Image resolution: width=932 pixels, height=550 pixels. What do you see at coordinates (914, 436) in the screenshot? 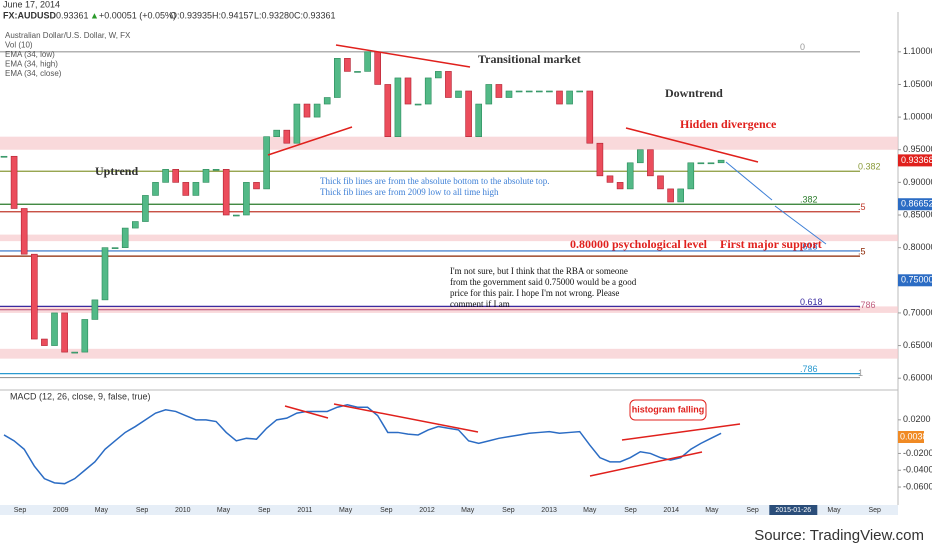
I see `macd-tag: 0.0038` at bounding box center [914, 436].